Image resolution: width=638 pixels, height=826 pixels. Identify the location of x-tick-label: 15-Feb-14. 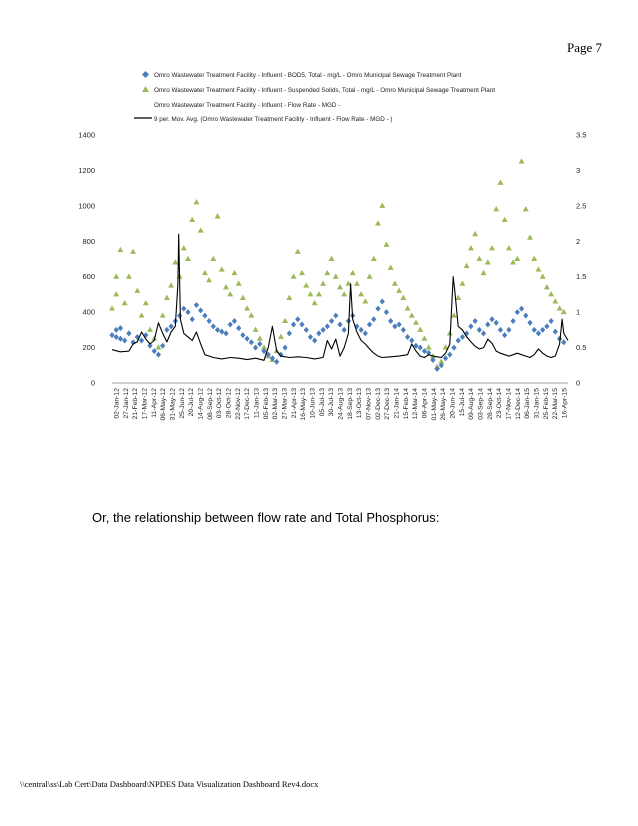
(406, 404).